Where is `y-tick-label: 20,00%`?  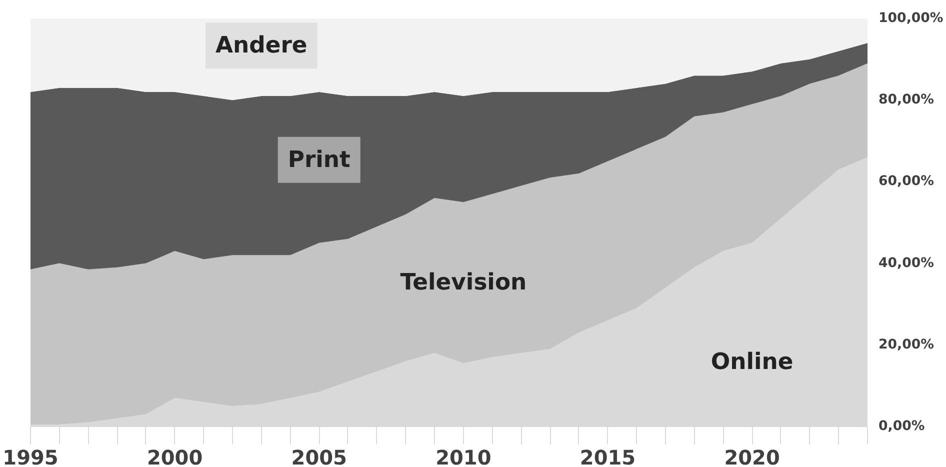
y-tick-label: 20,00% is located at coordinates (906, 344).